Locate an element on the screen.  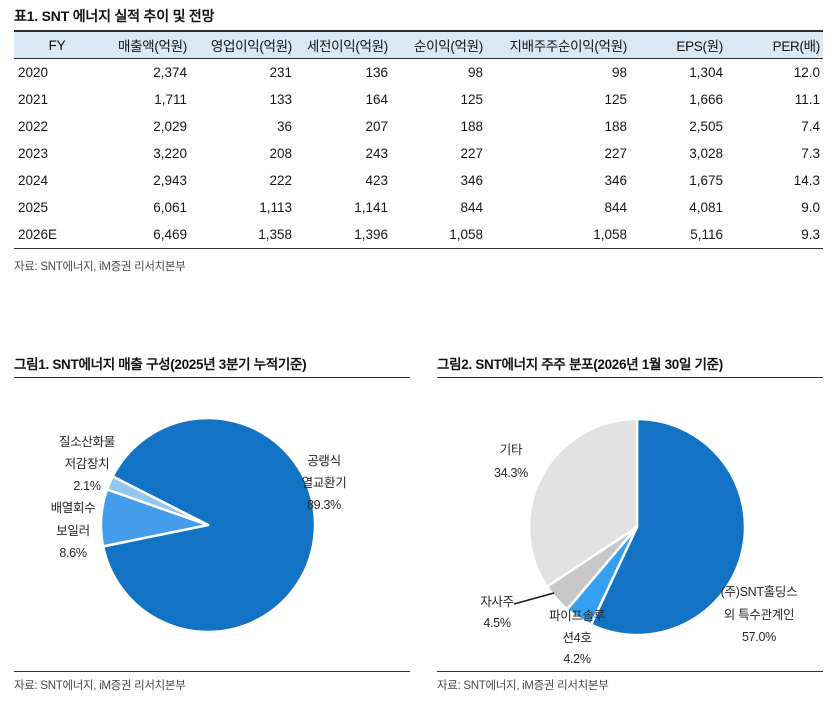
pie-slice-label-line: 자사주 is located at coordinates (497, 602).